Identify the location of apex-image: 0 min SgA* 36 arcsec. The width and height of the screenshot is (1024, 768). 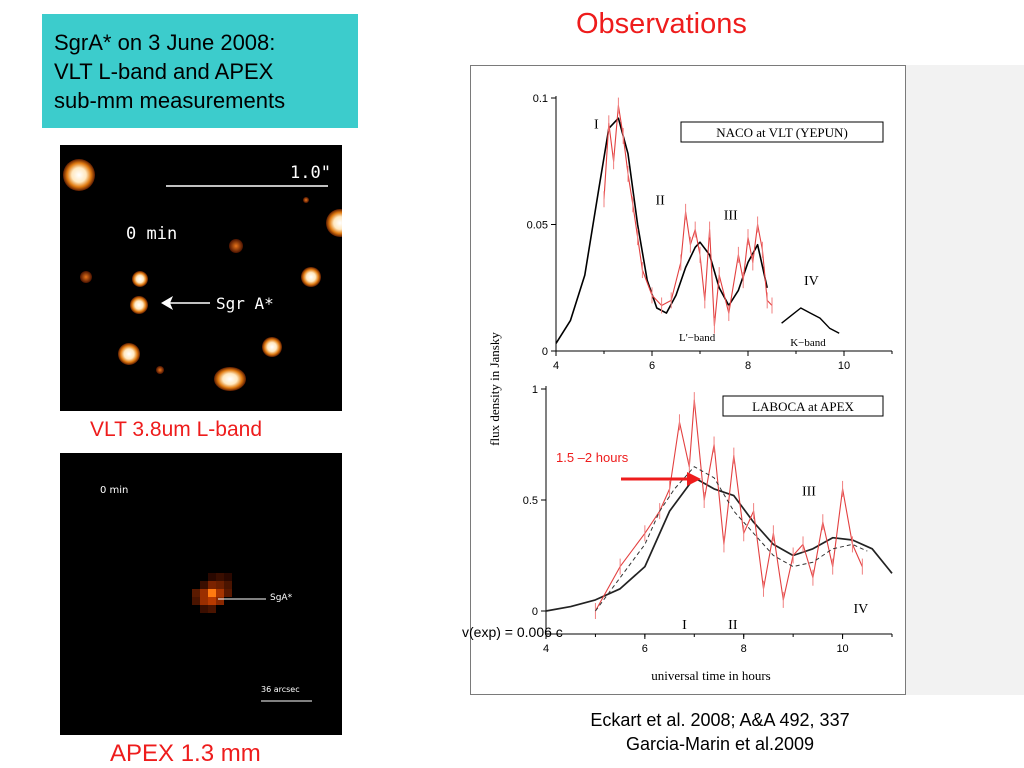
(201, 594).